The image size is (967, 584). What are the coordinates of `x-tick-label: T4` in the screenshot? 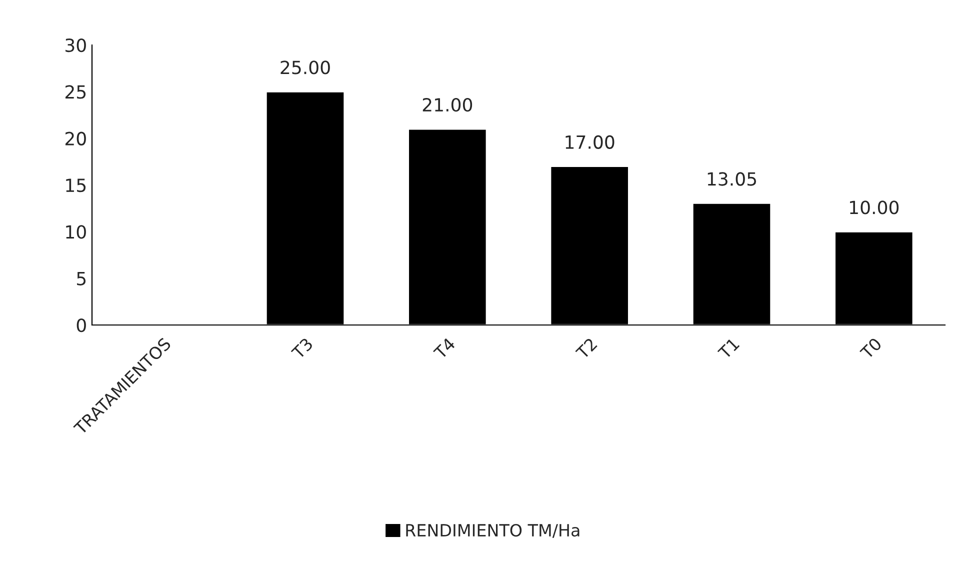 It's located at (444, 348).